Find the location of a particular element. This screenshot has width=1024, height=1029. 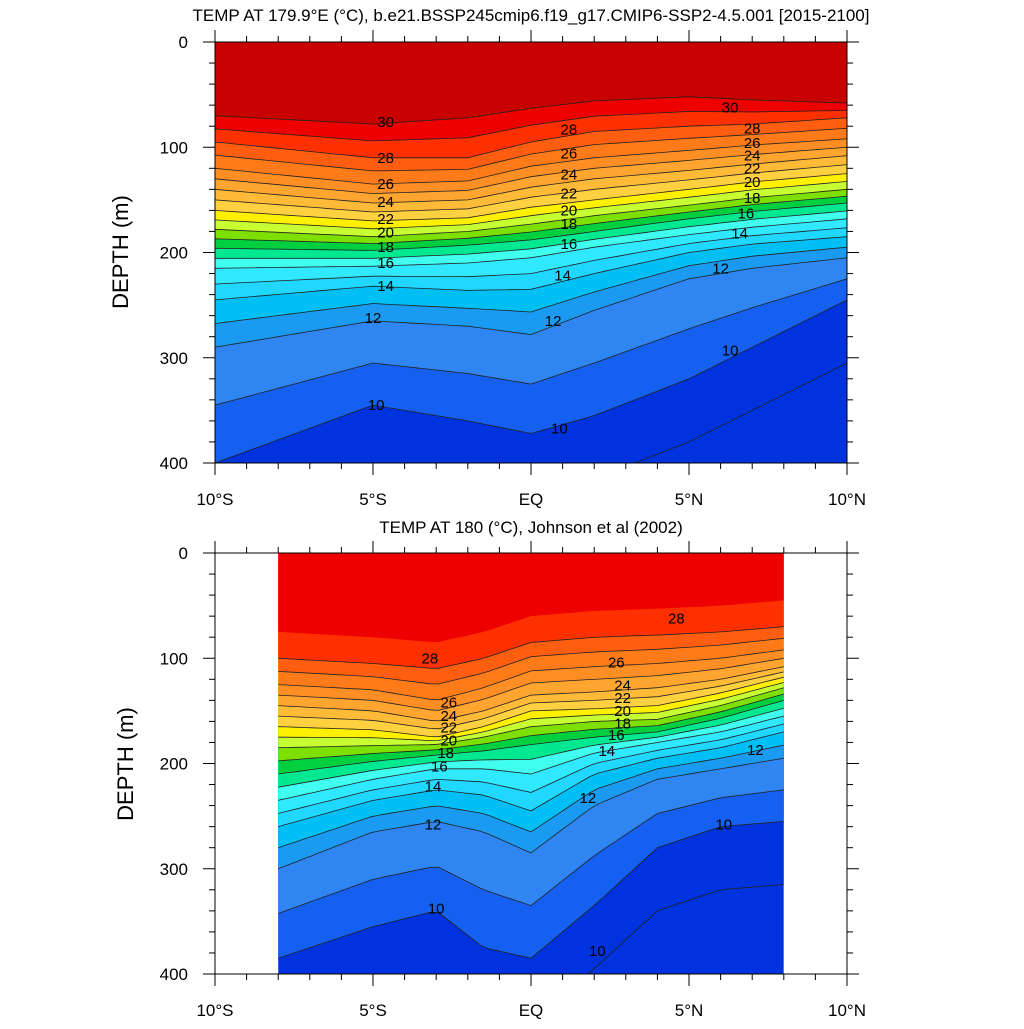

y-tick-label: 0 is located at coordinates (183, 42).